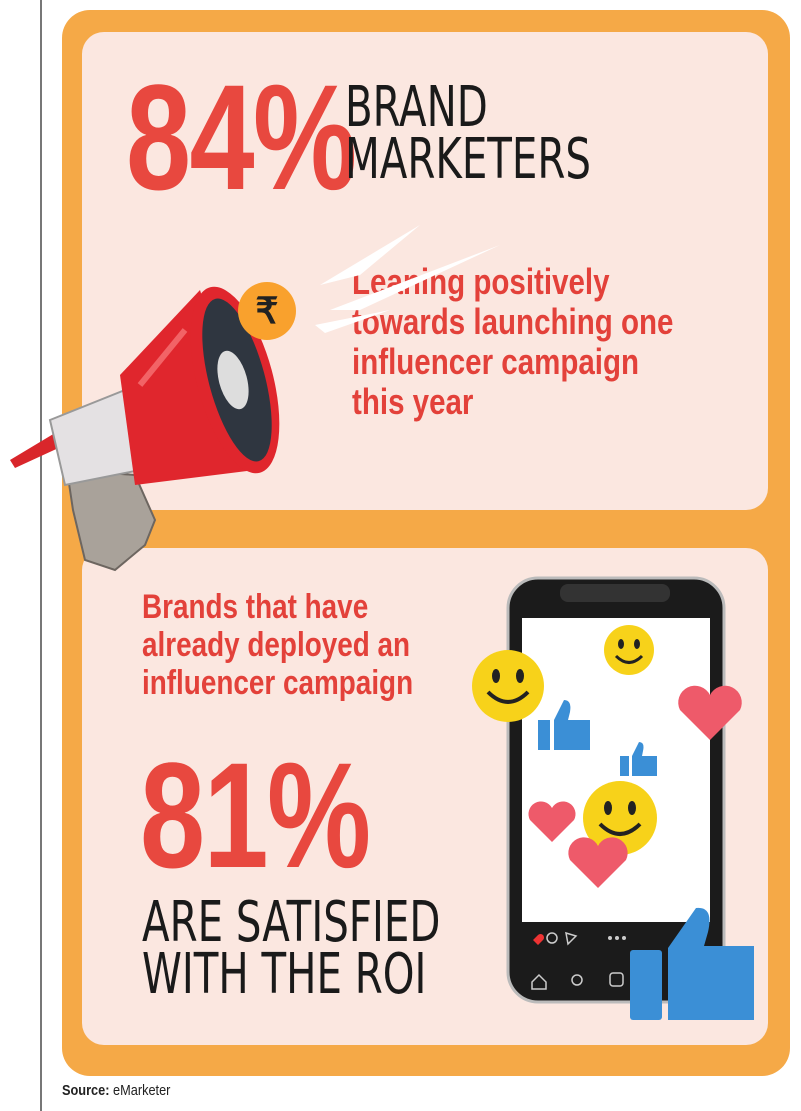 The height and width of the screenshot is (1111, 801). Describe the element at coordinates (579, 938) in the screenshot. I see `post-action-icons` at that location.